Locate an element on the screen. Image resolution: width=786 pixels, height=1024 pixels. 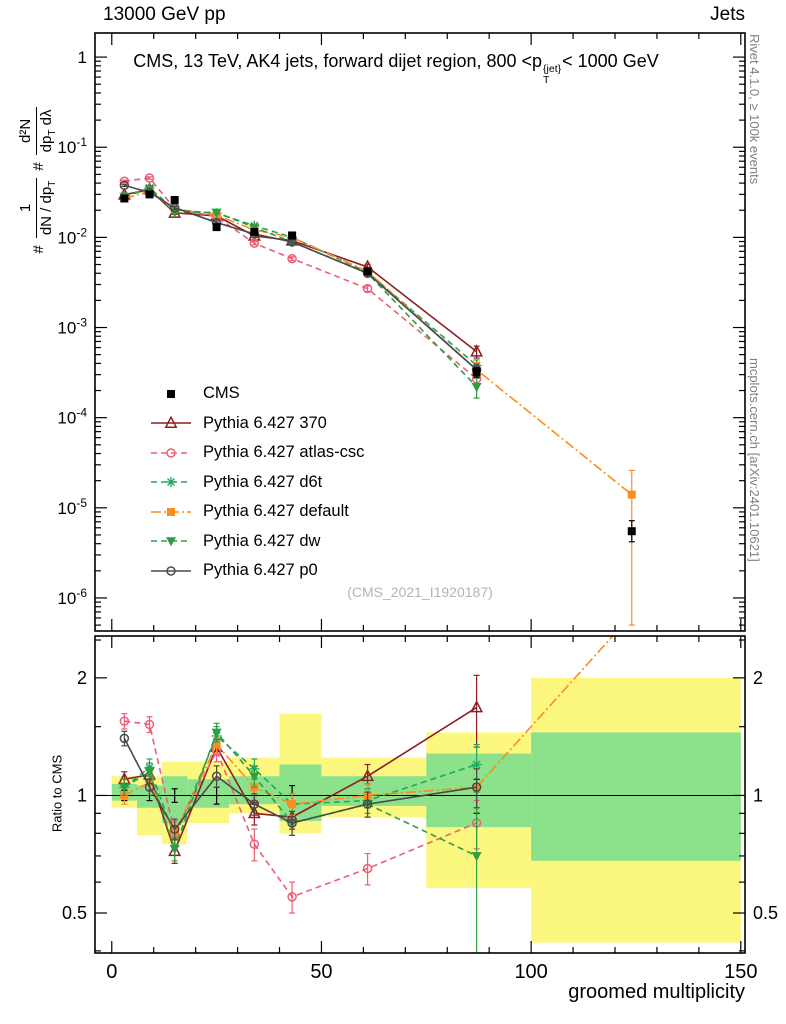
legend-marker-triangle-down-filled is located at coordinates (171, 542).